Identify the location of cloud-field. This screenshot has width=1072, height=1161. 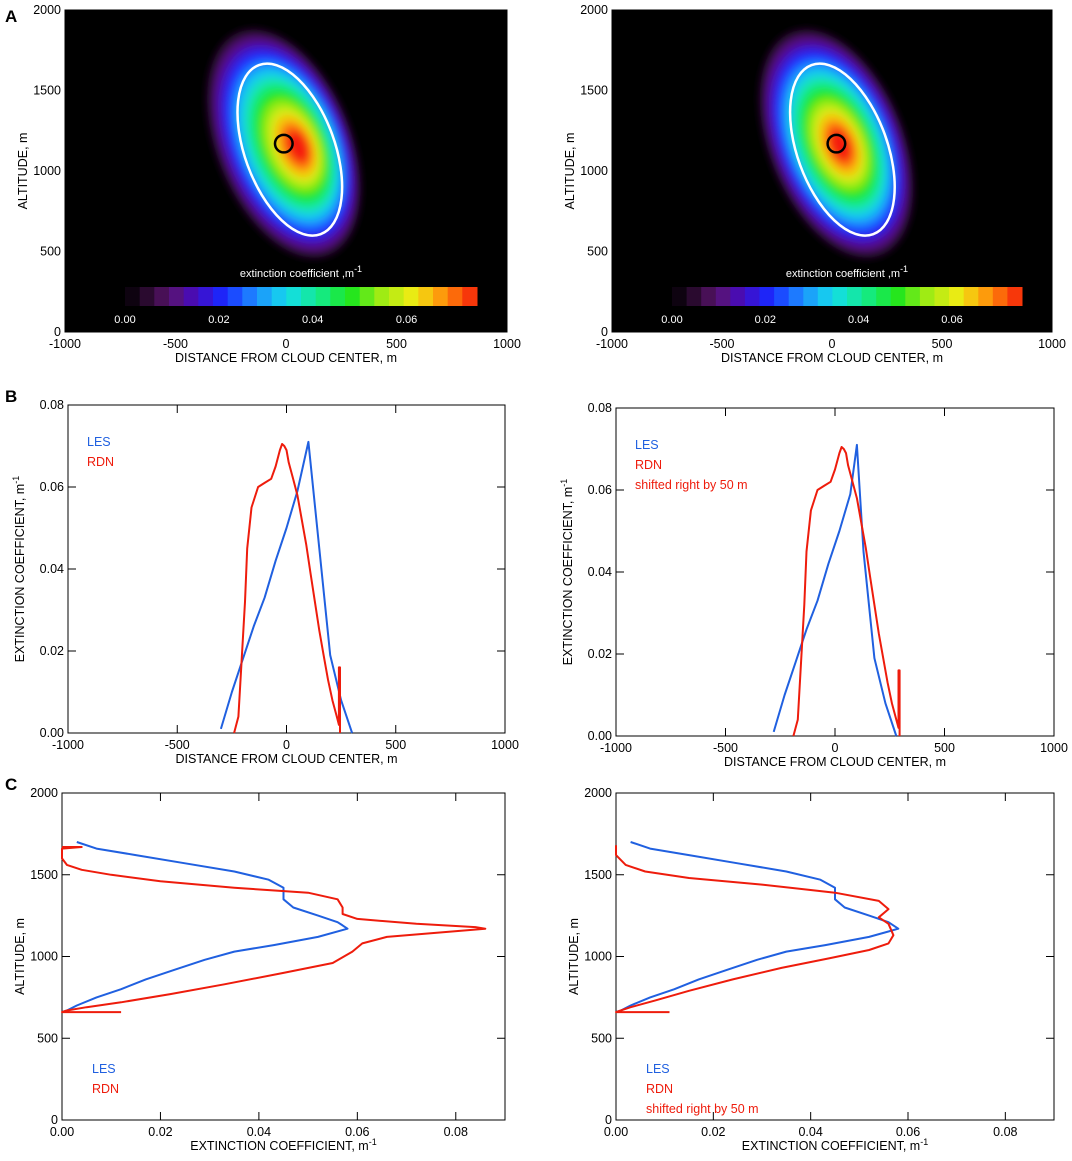
(284, 143).